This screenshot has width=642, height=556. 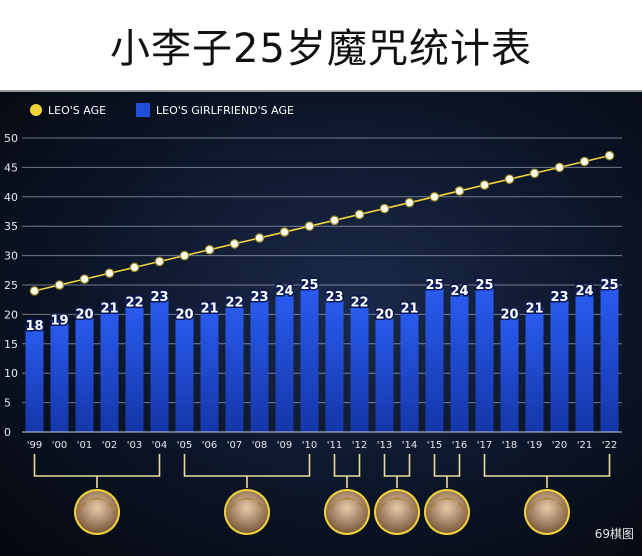 What do you see at coordinates (209, 445) in the screenshot?
I see `x-tick-label: '06` at bounding box center [209, 445].